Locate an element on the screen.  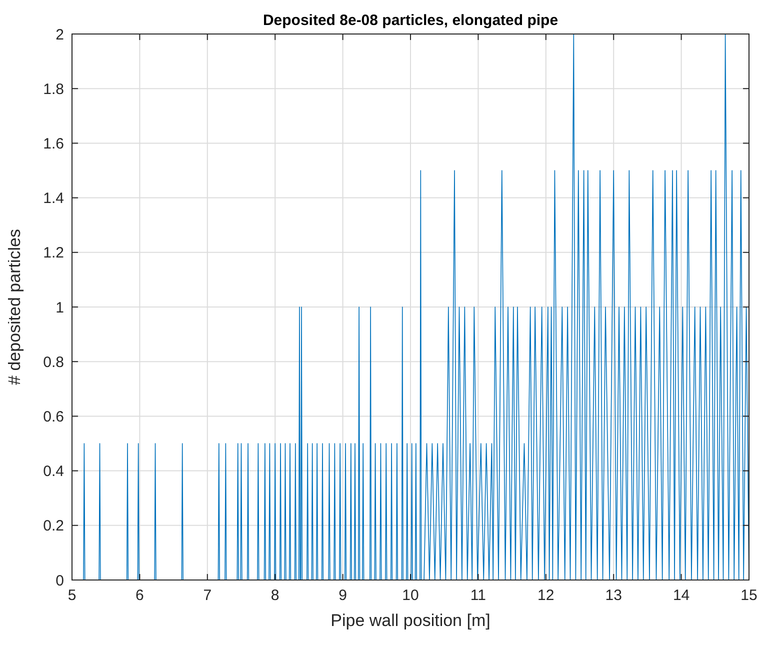
y-tick-label: 1 is located at coordinates (60, 307).